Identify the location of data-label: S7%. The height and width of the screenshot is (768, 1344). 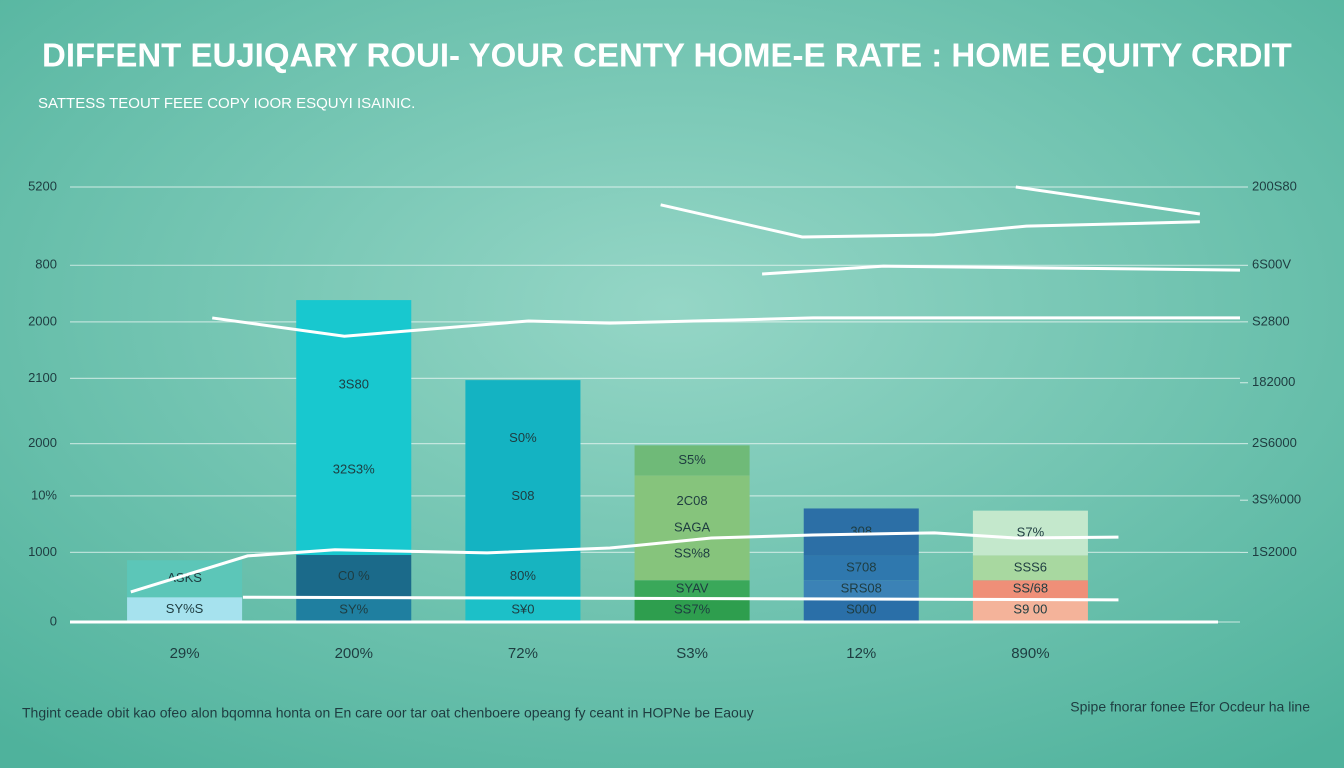
(1031, 531).